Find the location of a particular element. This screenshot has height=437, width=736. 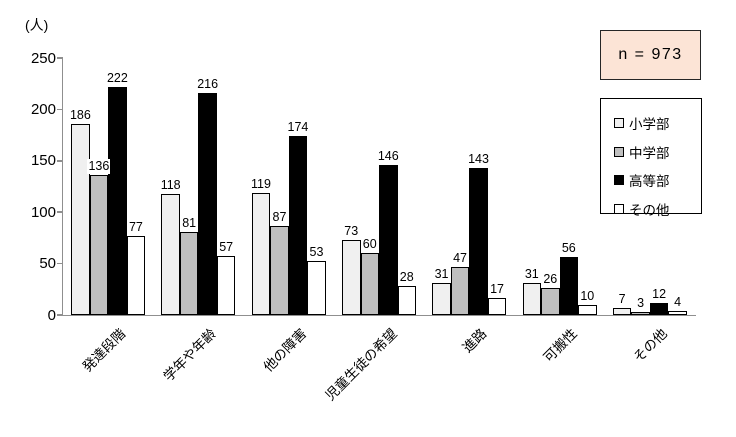

bar-その他-可搬性 is located at coordinates (587, 309).